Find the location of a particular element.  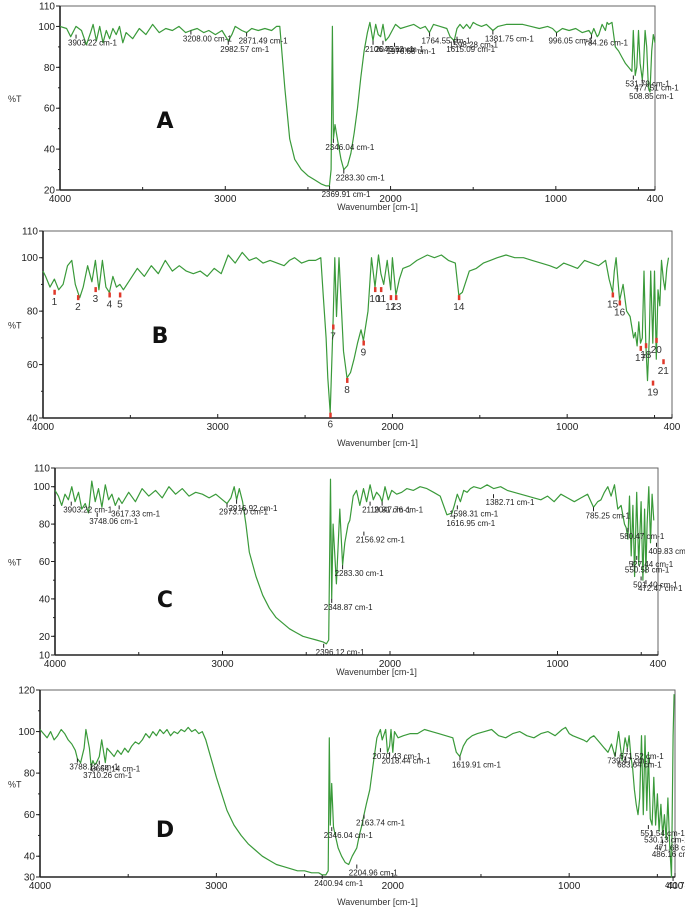

peak-label: 508.85 cm-1 is located at coordinates (651, 96).